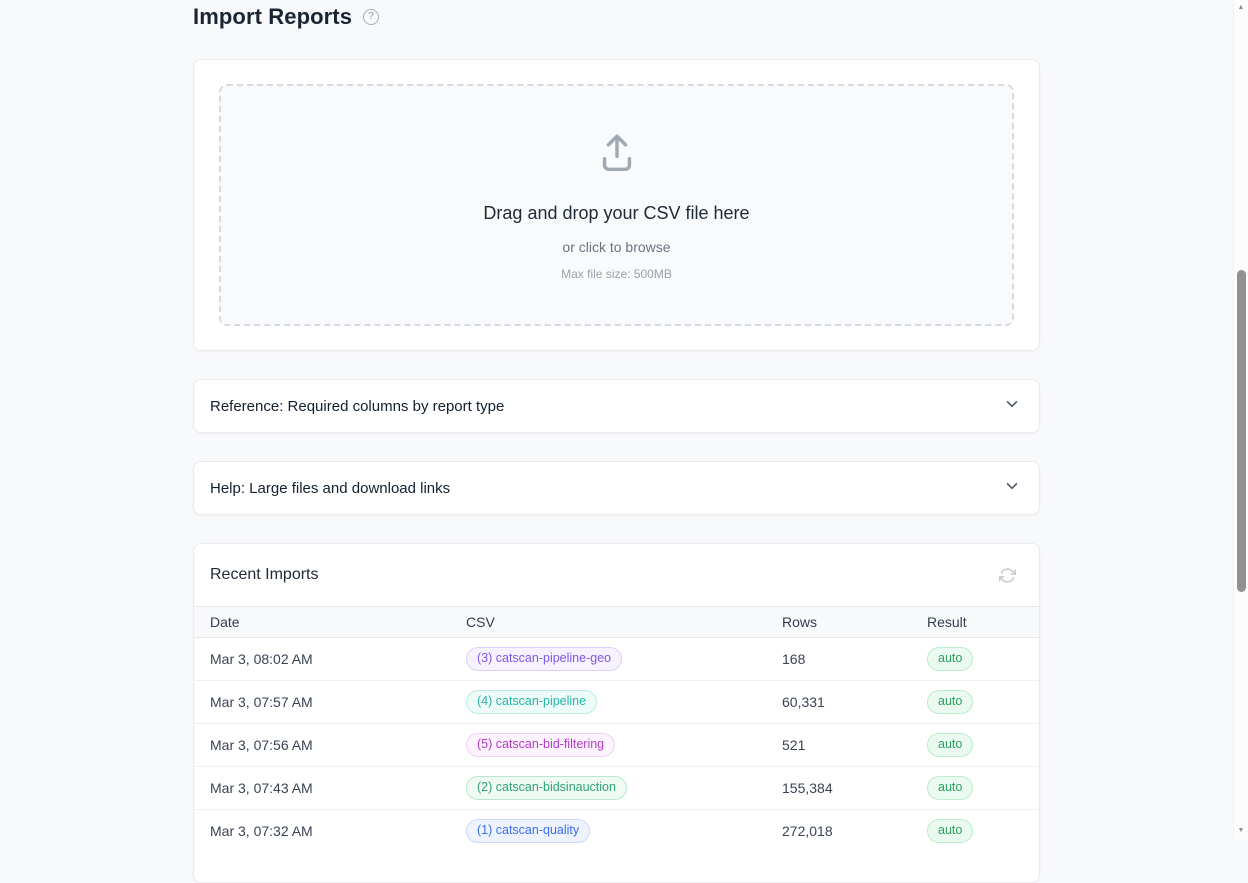 Image resolution: width=1248 pixels, height=883 pixels. Describe the element at coordinates (616, 488) in the screenshot. I see `accordion-large-files-help: Help: Large files and download links` at that location.